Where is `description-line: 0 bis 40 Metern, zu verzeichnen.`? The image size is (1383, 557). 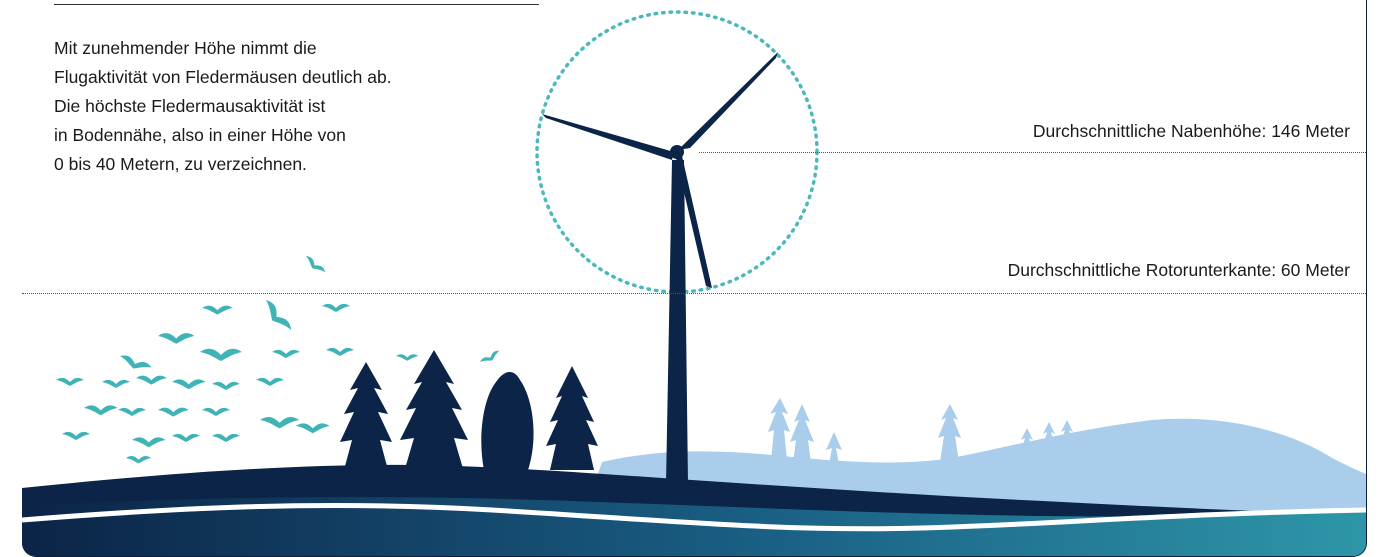 description-line: 0 bis 40 Metern, zu verzeichnen. is located at coordinates (180, 164).